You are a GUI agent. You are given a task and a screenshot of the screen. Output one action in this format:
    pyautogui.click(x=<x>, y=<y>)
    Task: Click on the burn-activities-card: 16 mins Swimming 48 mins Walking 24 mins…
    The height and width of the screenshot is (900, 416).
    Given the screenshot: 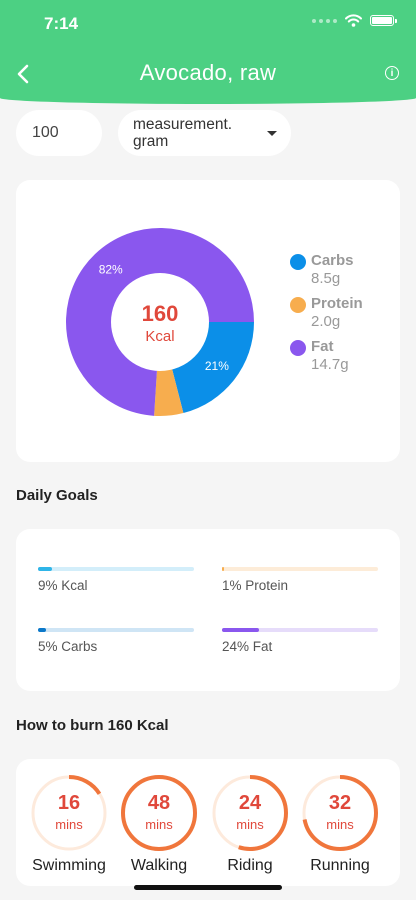 What is the action you would take?
    pyautogui.click(x=208, y=822)
    